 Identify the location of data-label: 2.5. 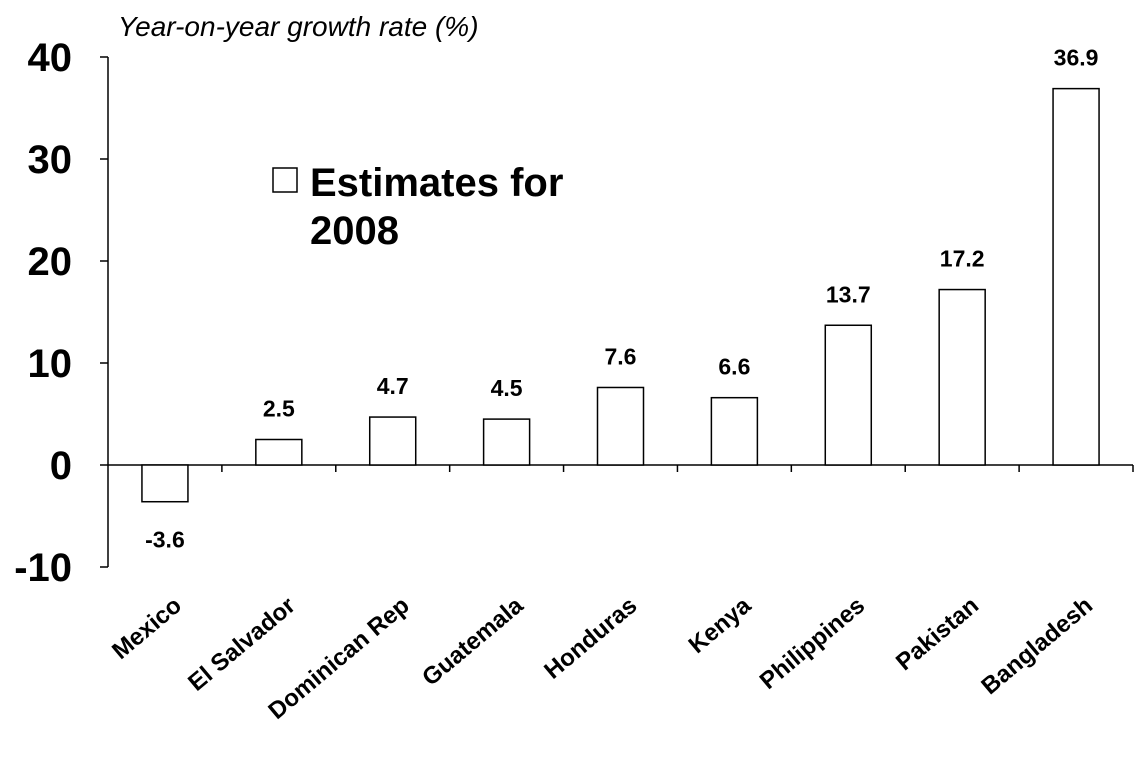
(279, 409).